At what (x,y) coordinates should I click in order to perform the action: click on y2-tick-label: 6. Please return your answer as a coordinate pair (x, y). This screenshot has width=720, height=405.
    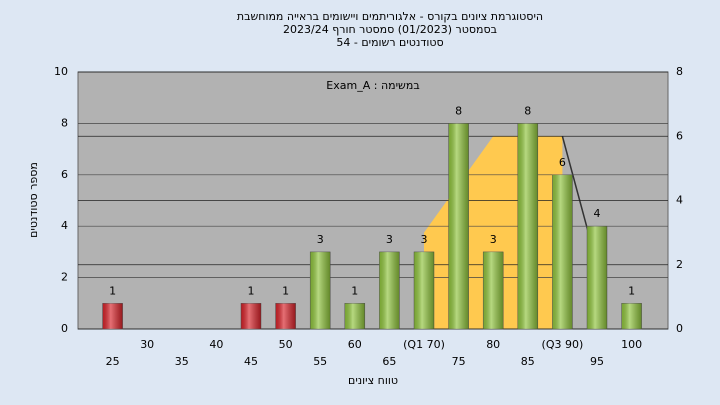
    Looking at the image, I should click on (679, 135).